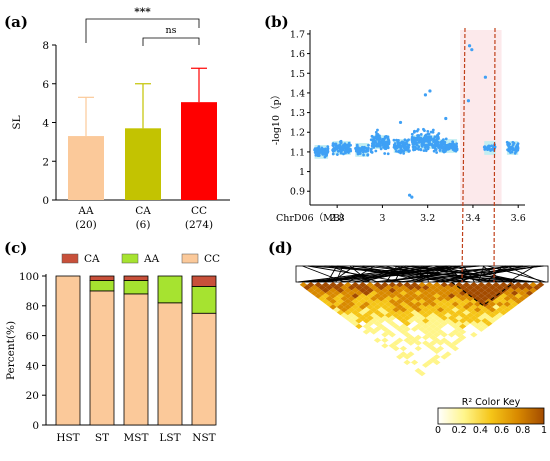  I want to click on significance-label: ***, so click(142, 12).